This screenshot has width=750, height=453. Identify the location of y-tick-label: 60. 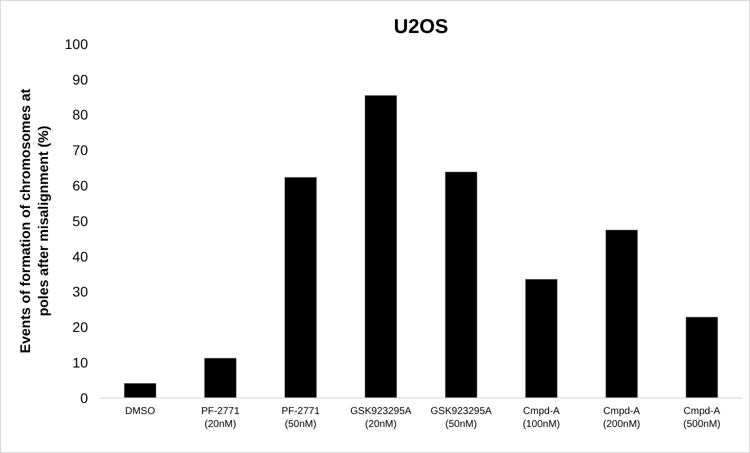
(80, 186).